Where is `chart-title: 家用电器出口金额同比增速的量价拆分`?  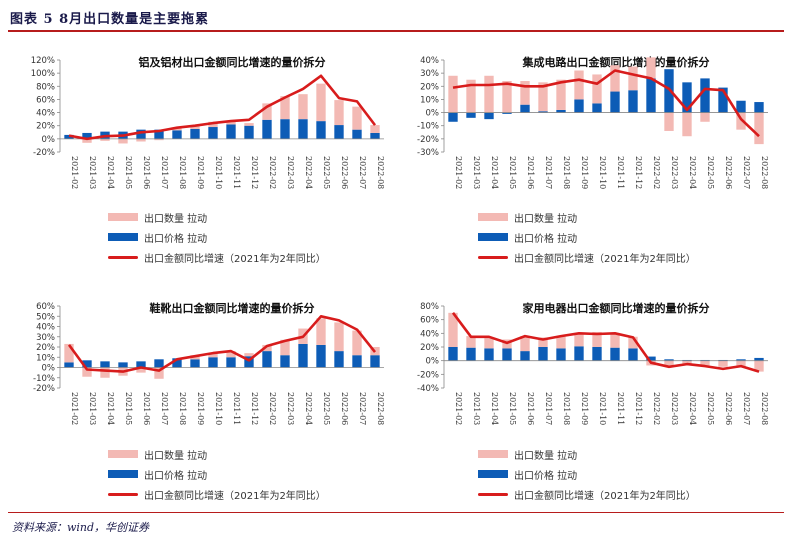
chart-title: 家用电器出口金额同比增速的量价拆分 is located at coordinates (616, 308).